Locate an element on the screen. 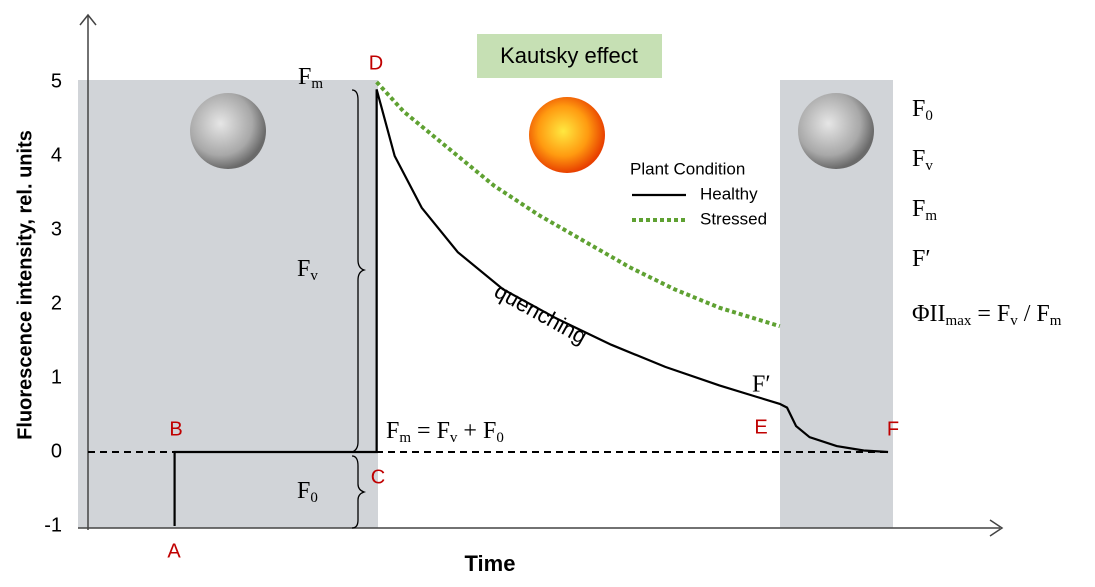 This screenshot has height=587, width=1095. definition: Fm is located at coordinates (924, 210).